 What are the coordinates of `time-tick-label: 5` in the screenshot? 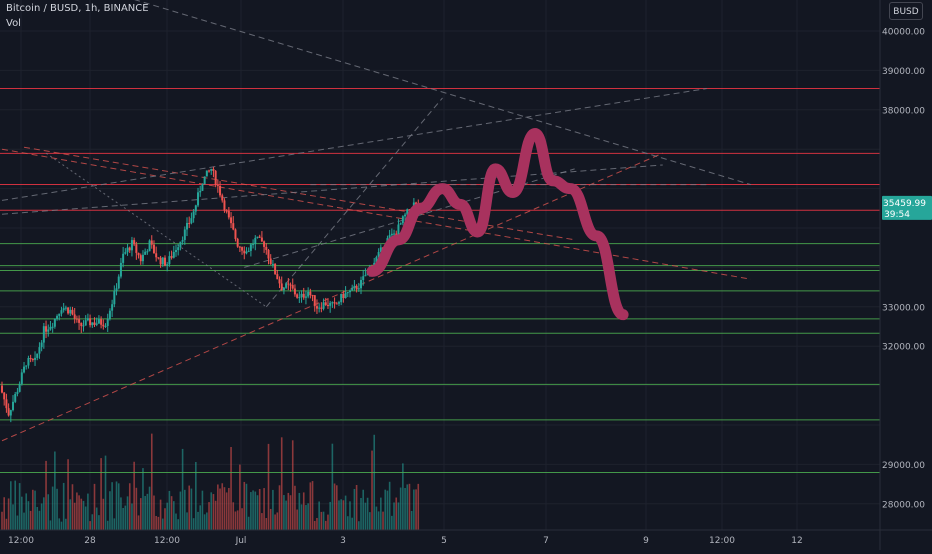 It's located at (444, 541).